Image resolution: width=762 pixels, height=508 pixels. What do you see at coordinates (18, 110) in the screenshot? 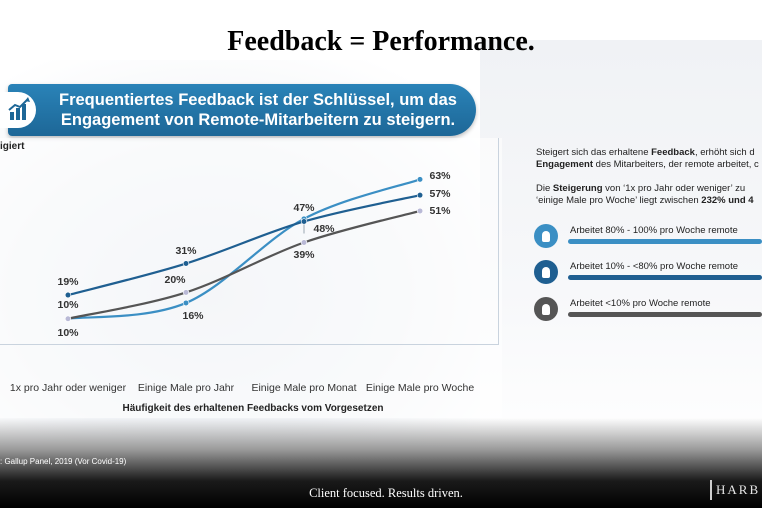
I see `bar-chart-growth-icon` at bounding box center [18, 110].